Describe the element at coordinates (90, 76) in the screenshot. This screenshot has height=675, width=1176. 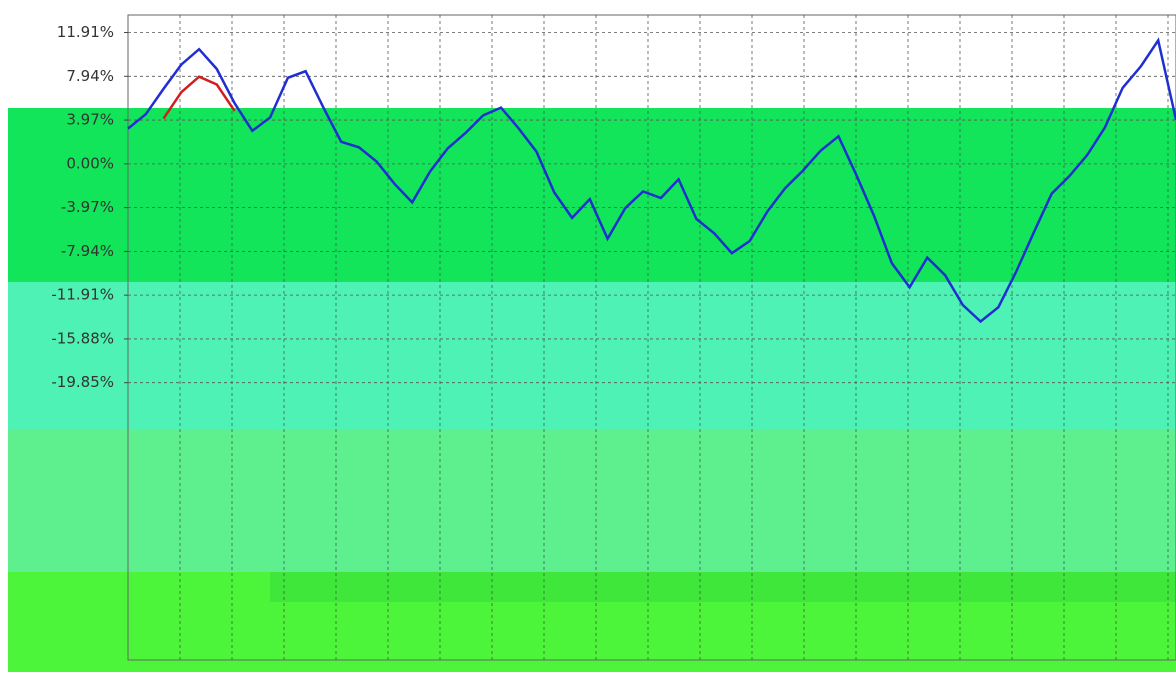
I see `y-tick-label: 7.94%` at that location.